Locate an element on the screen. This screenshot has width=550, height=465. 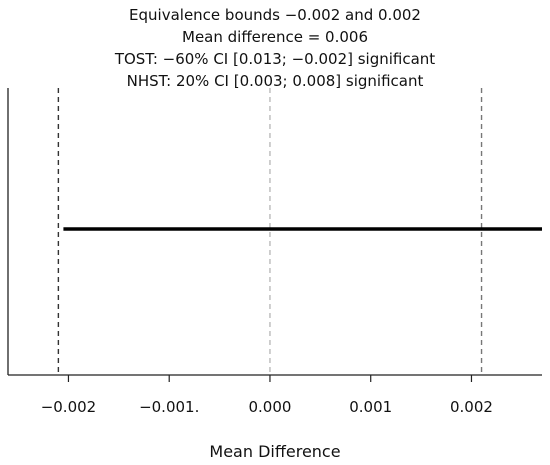
x-axis-label: Mean Difference is located at coordinates (274, 451).